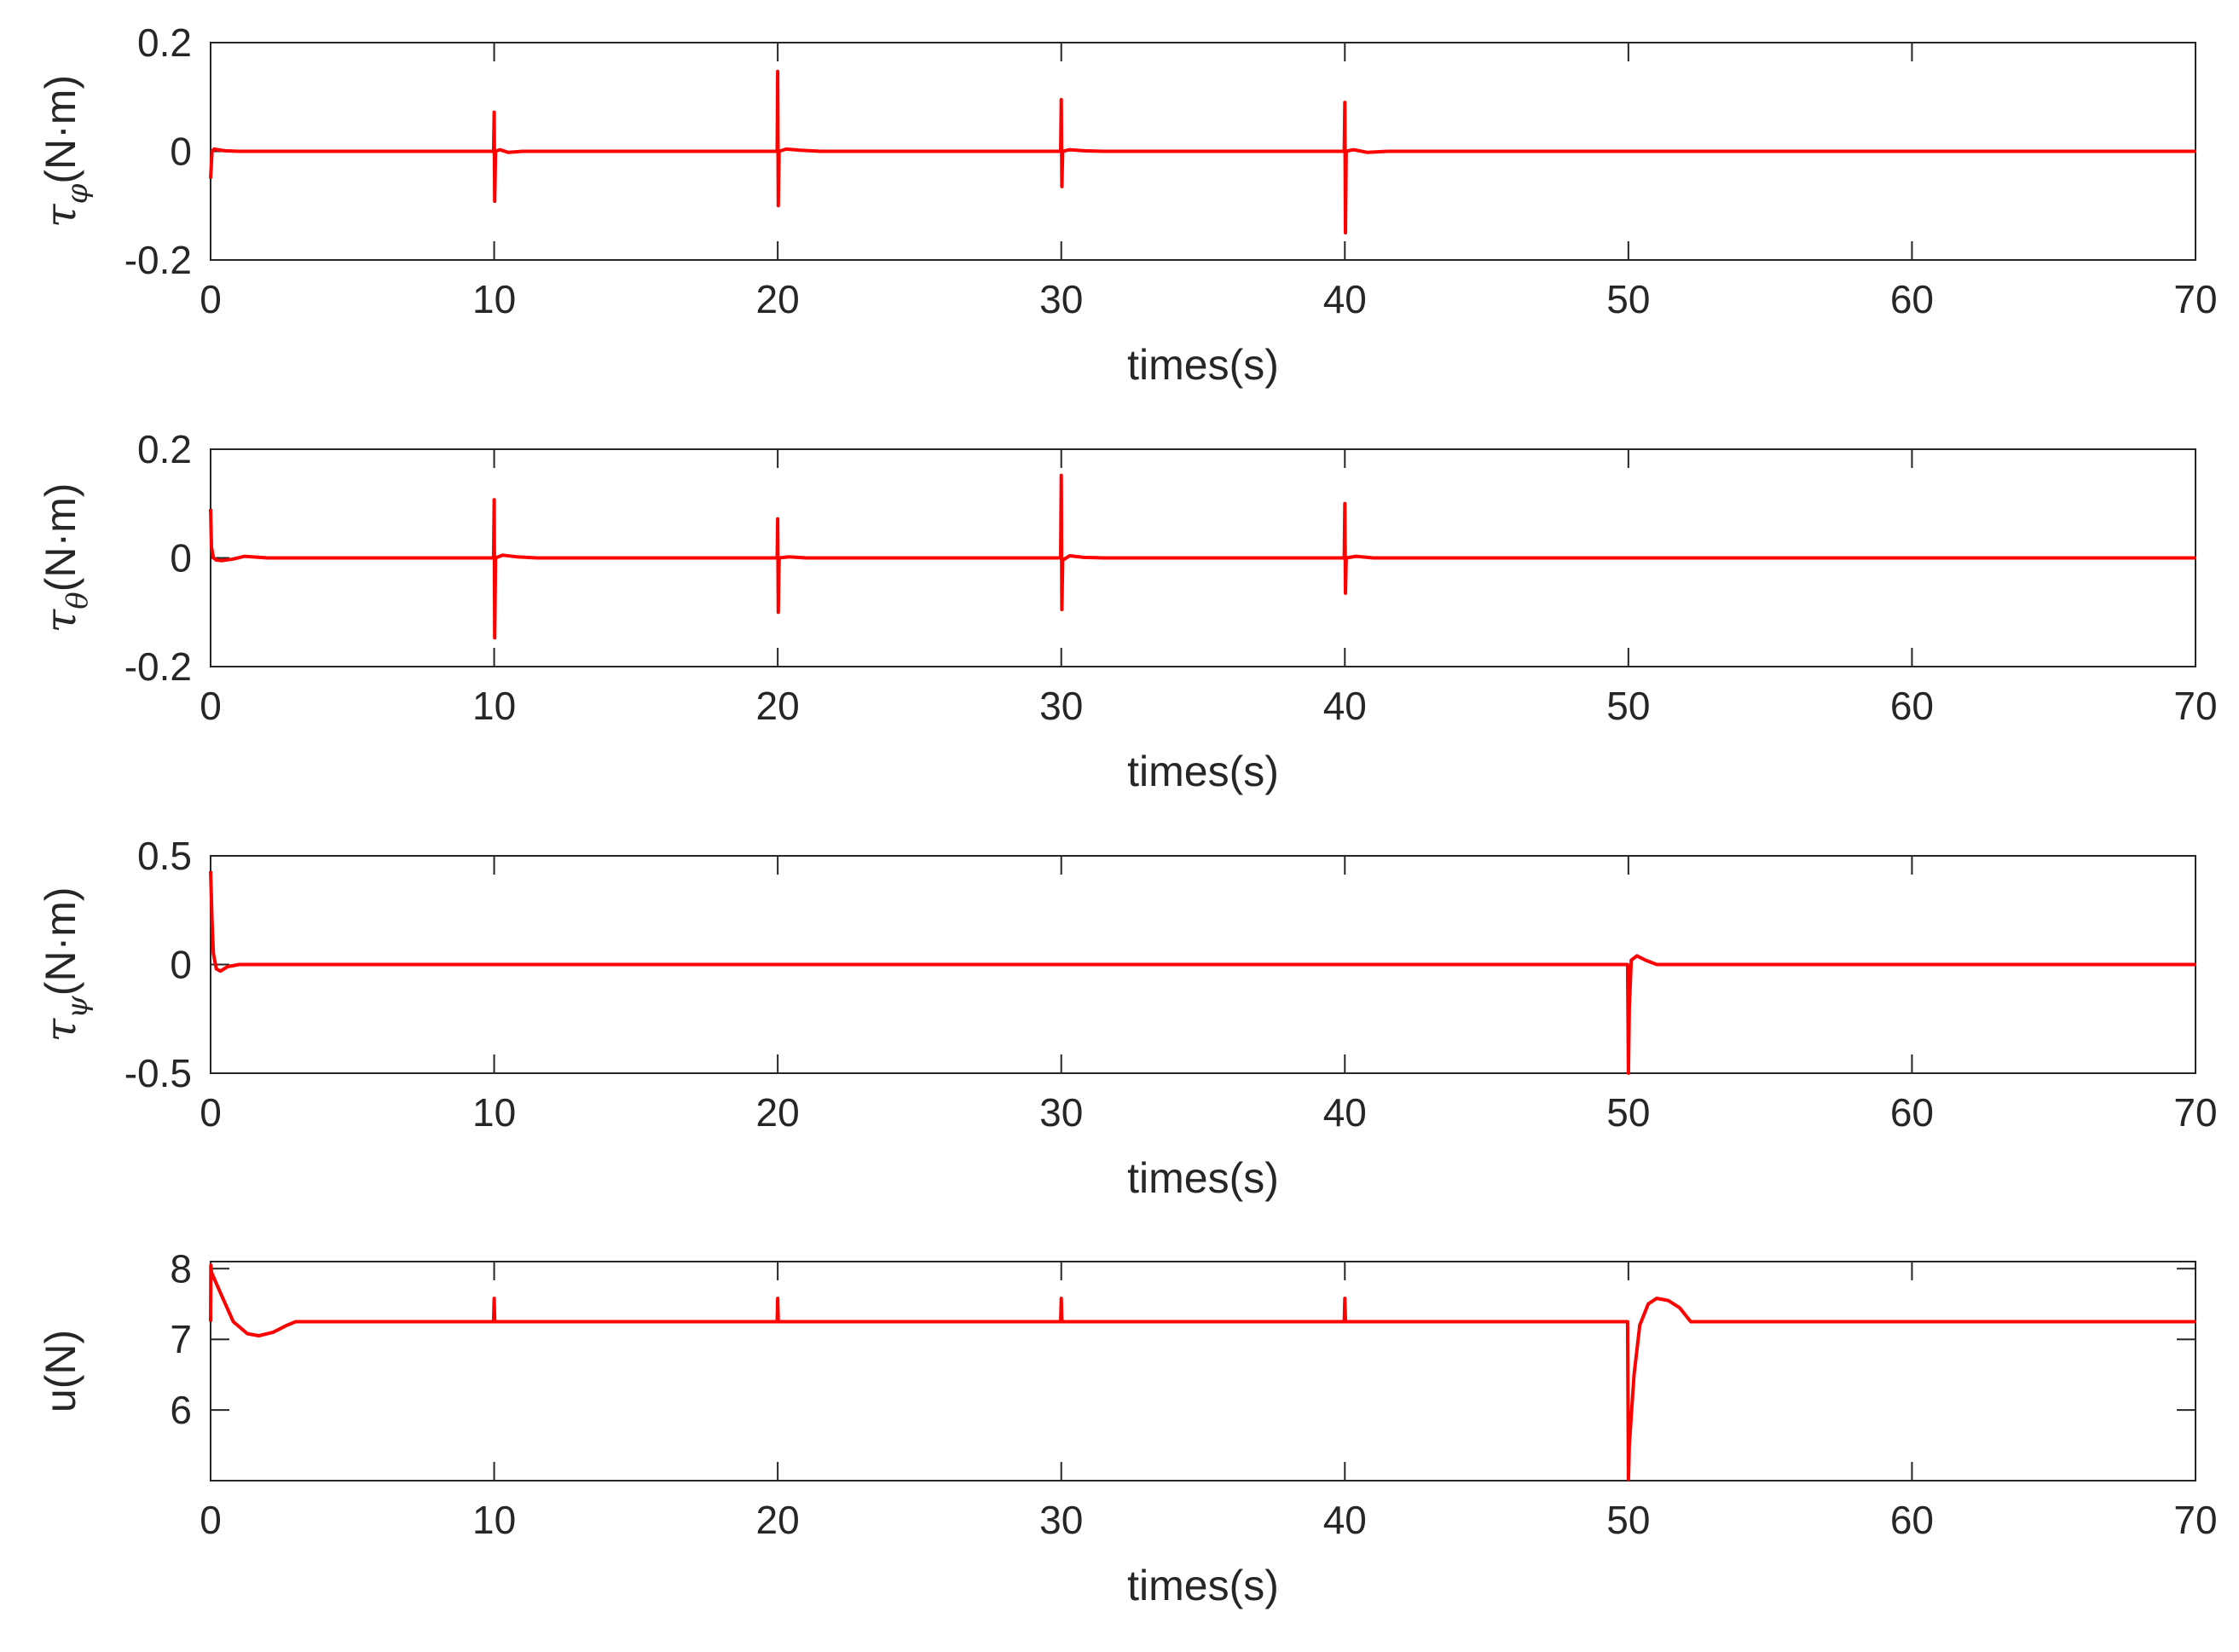 The image size is (2239, 1652). What do you see at coordinates (181, 1339) in the screenshot?
I see `y-tick-label: 7` at bounding box center [181, 1339].